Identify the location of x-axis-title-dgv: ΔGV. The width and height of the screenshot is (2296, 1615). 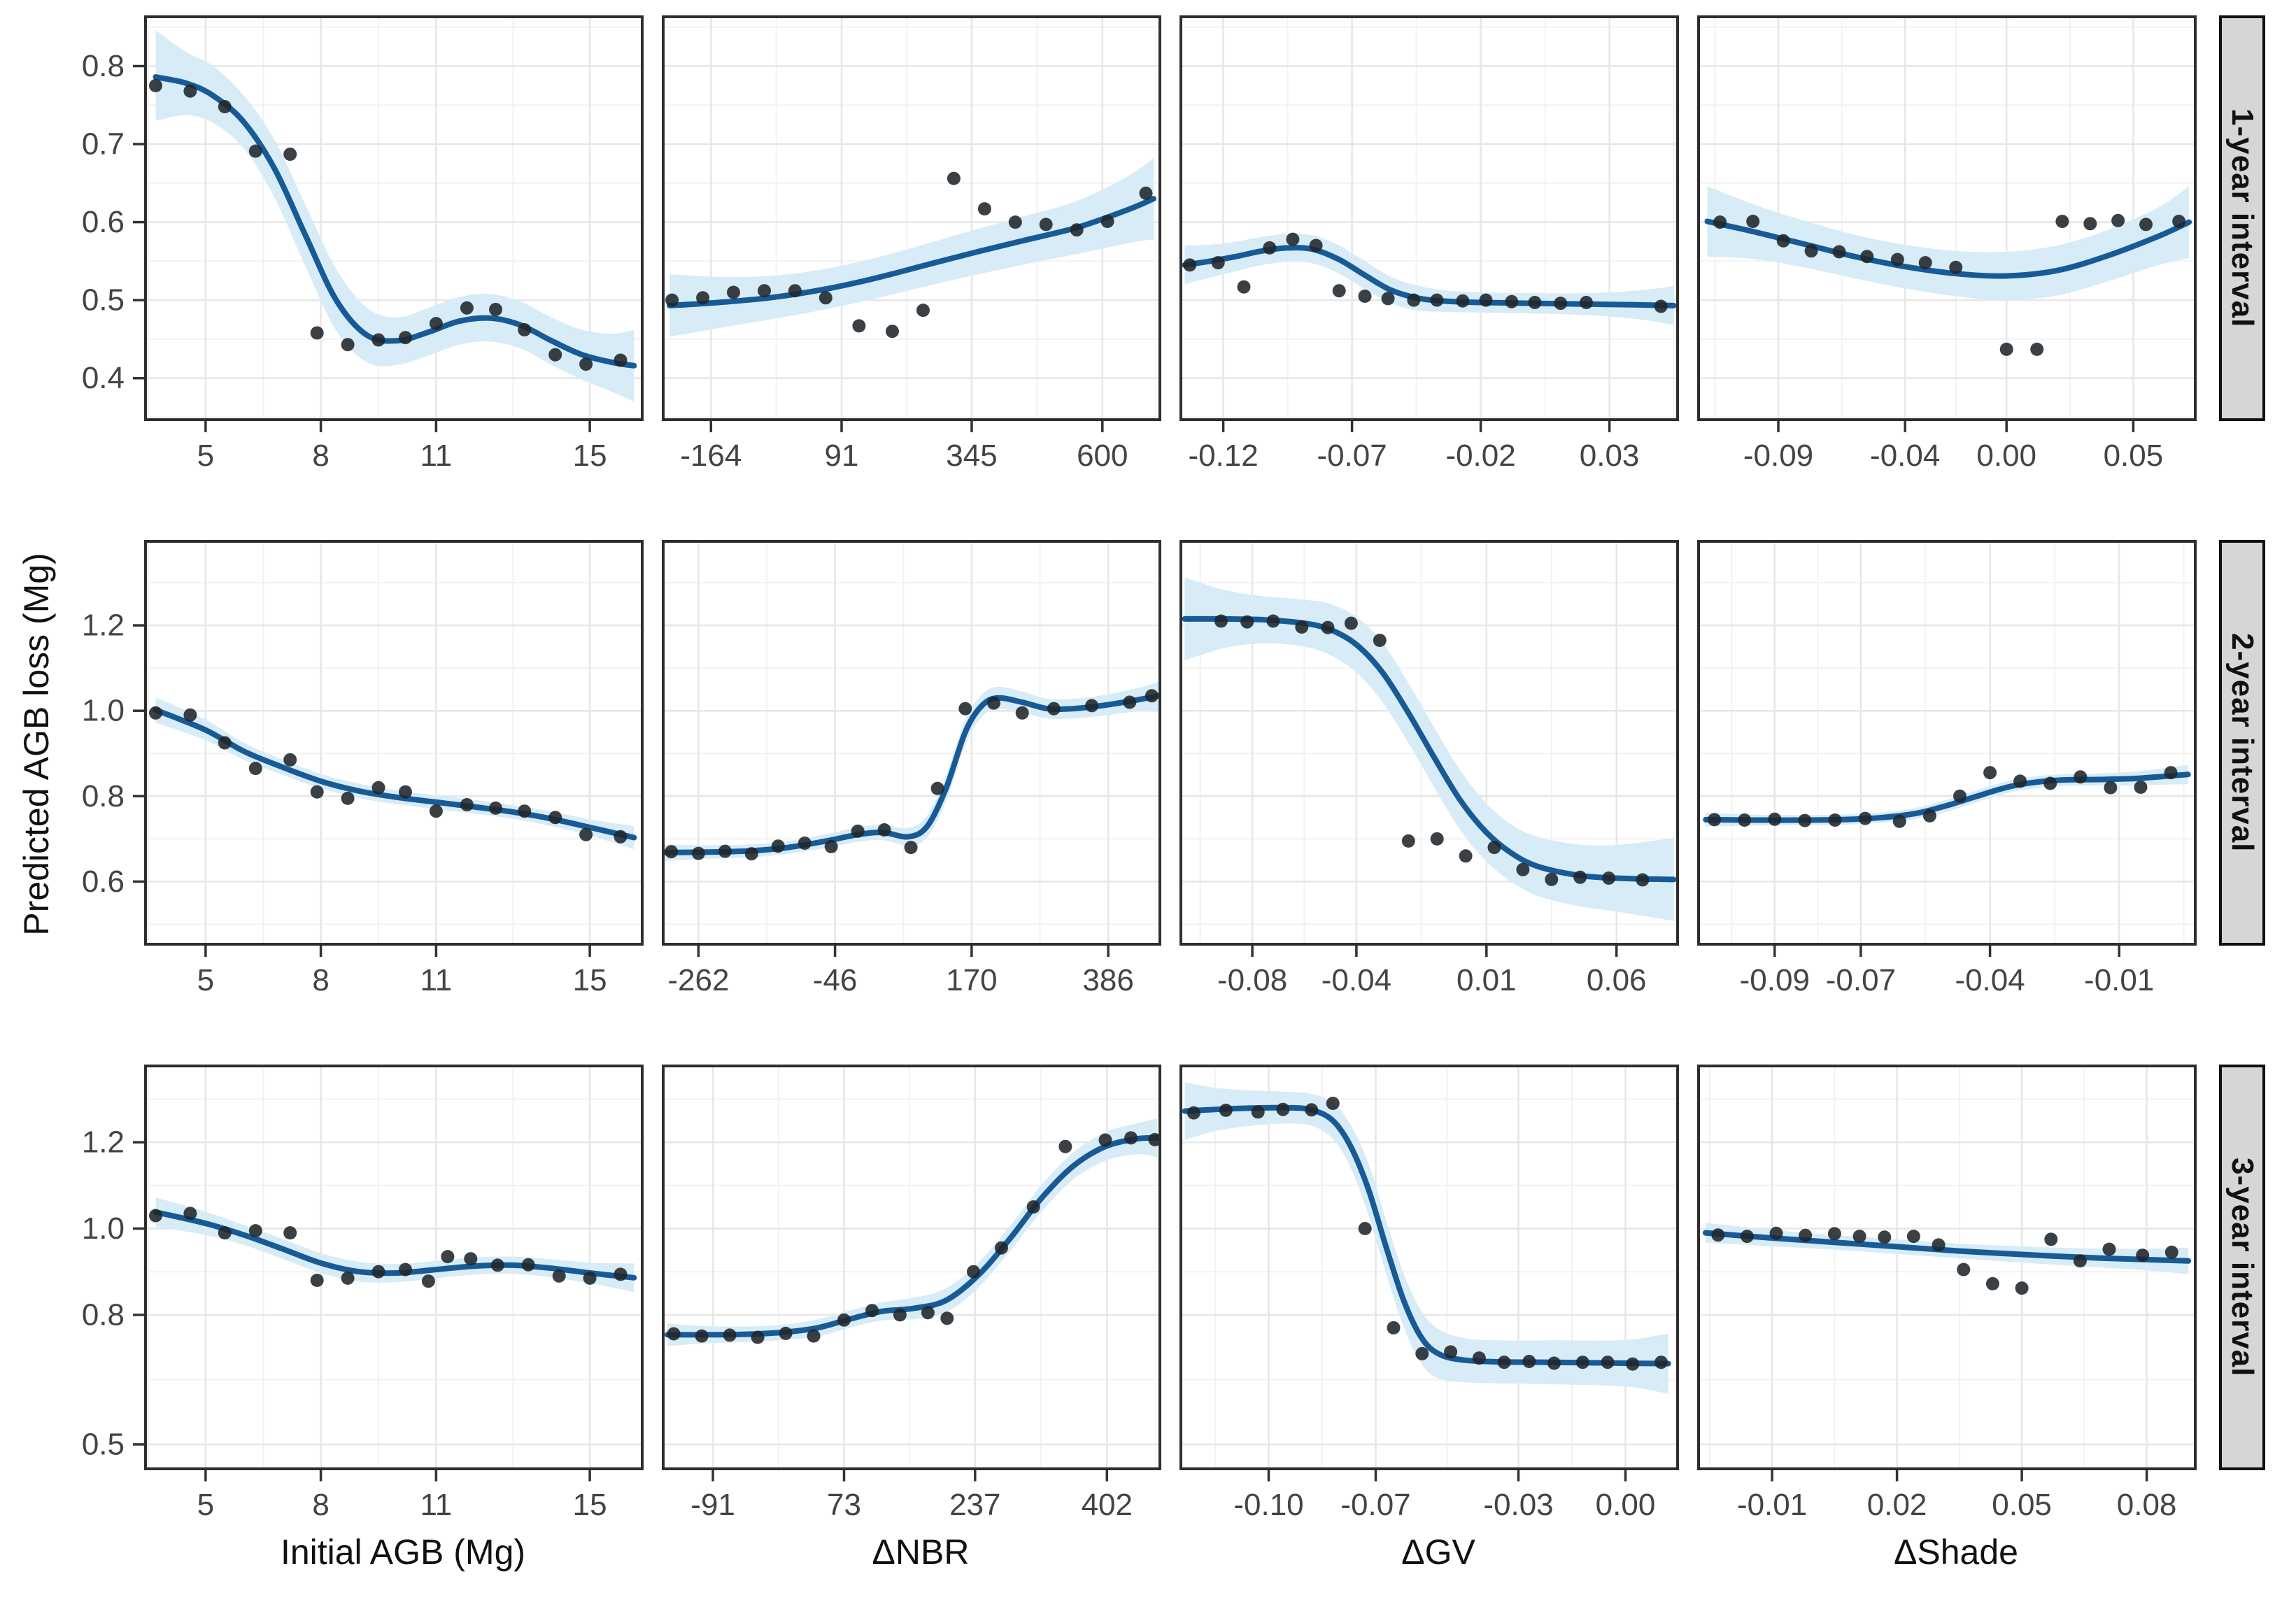
(1438, 1552).